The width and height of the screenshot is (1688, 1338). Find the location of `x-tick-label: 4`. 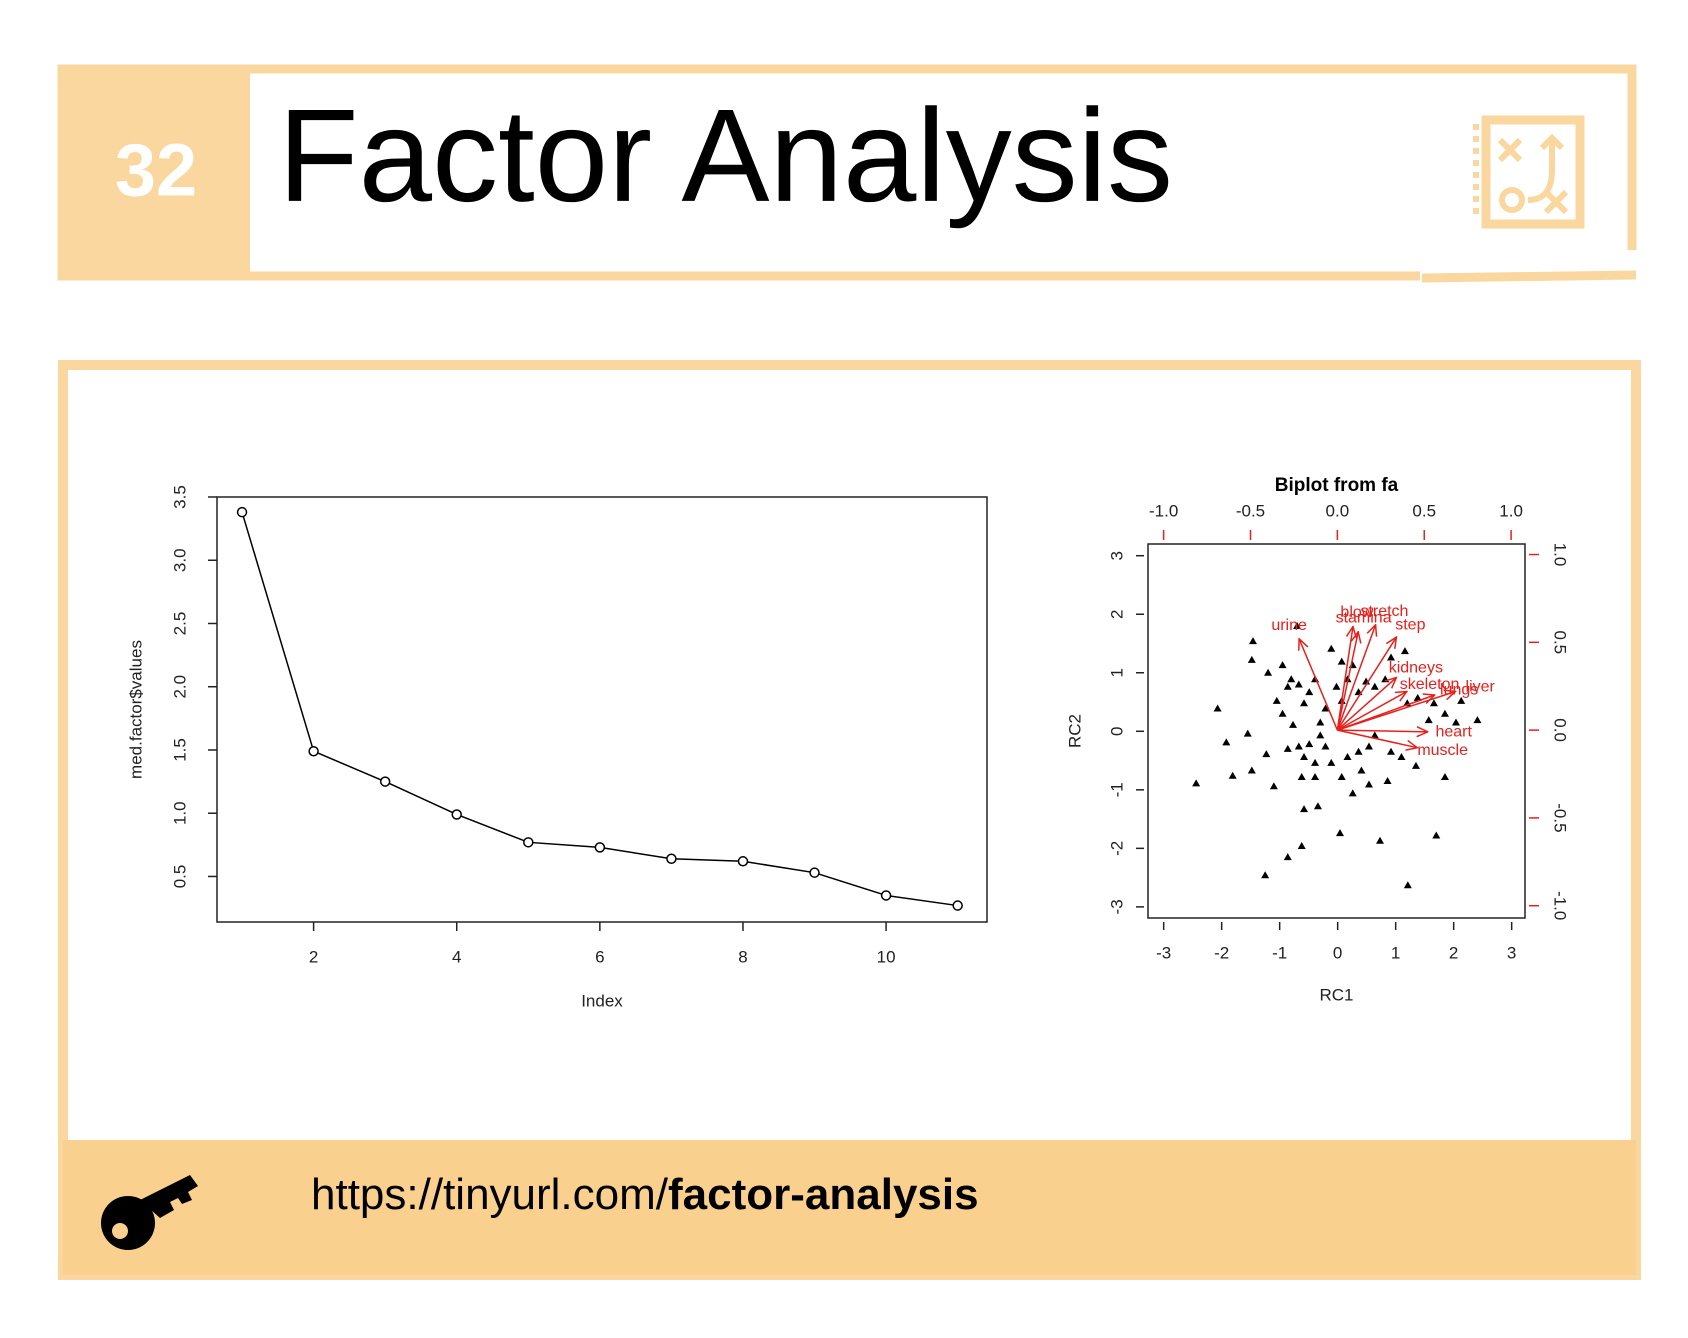

x-tick-label: 4 is located at coordinates (456, 956).